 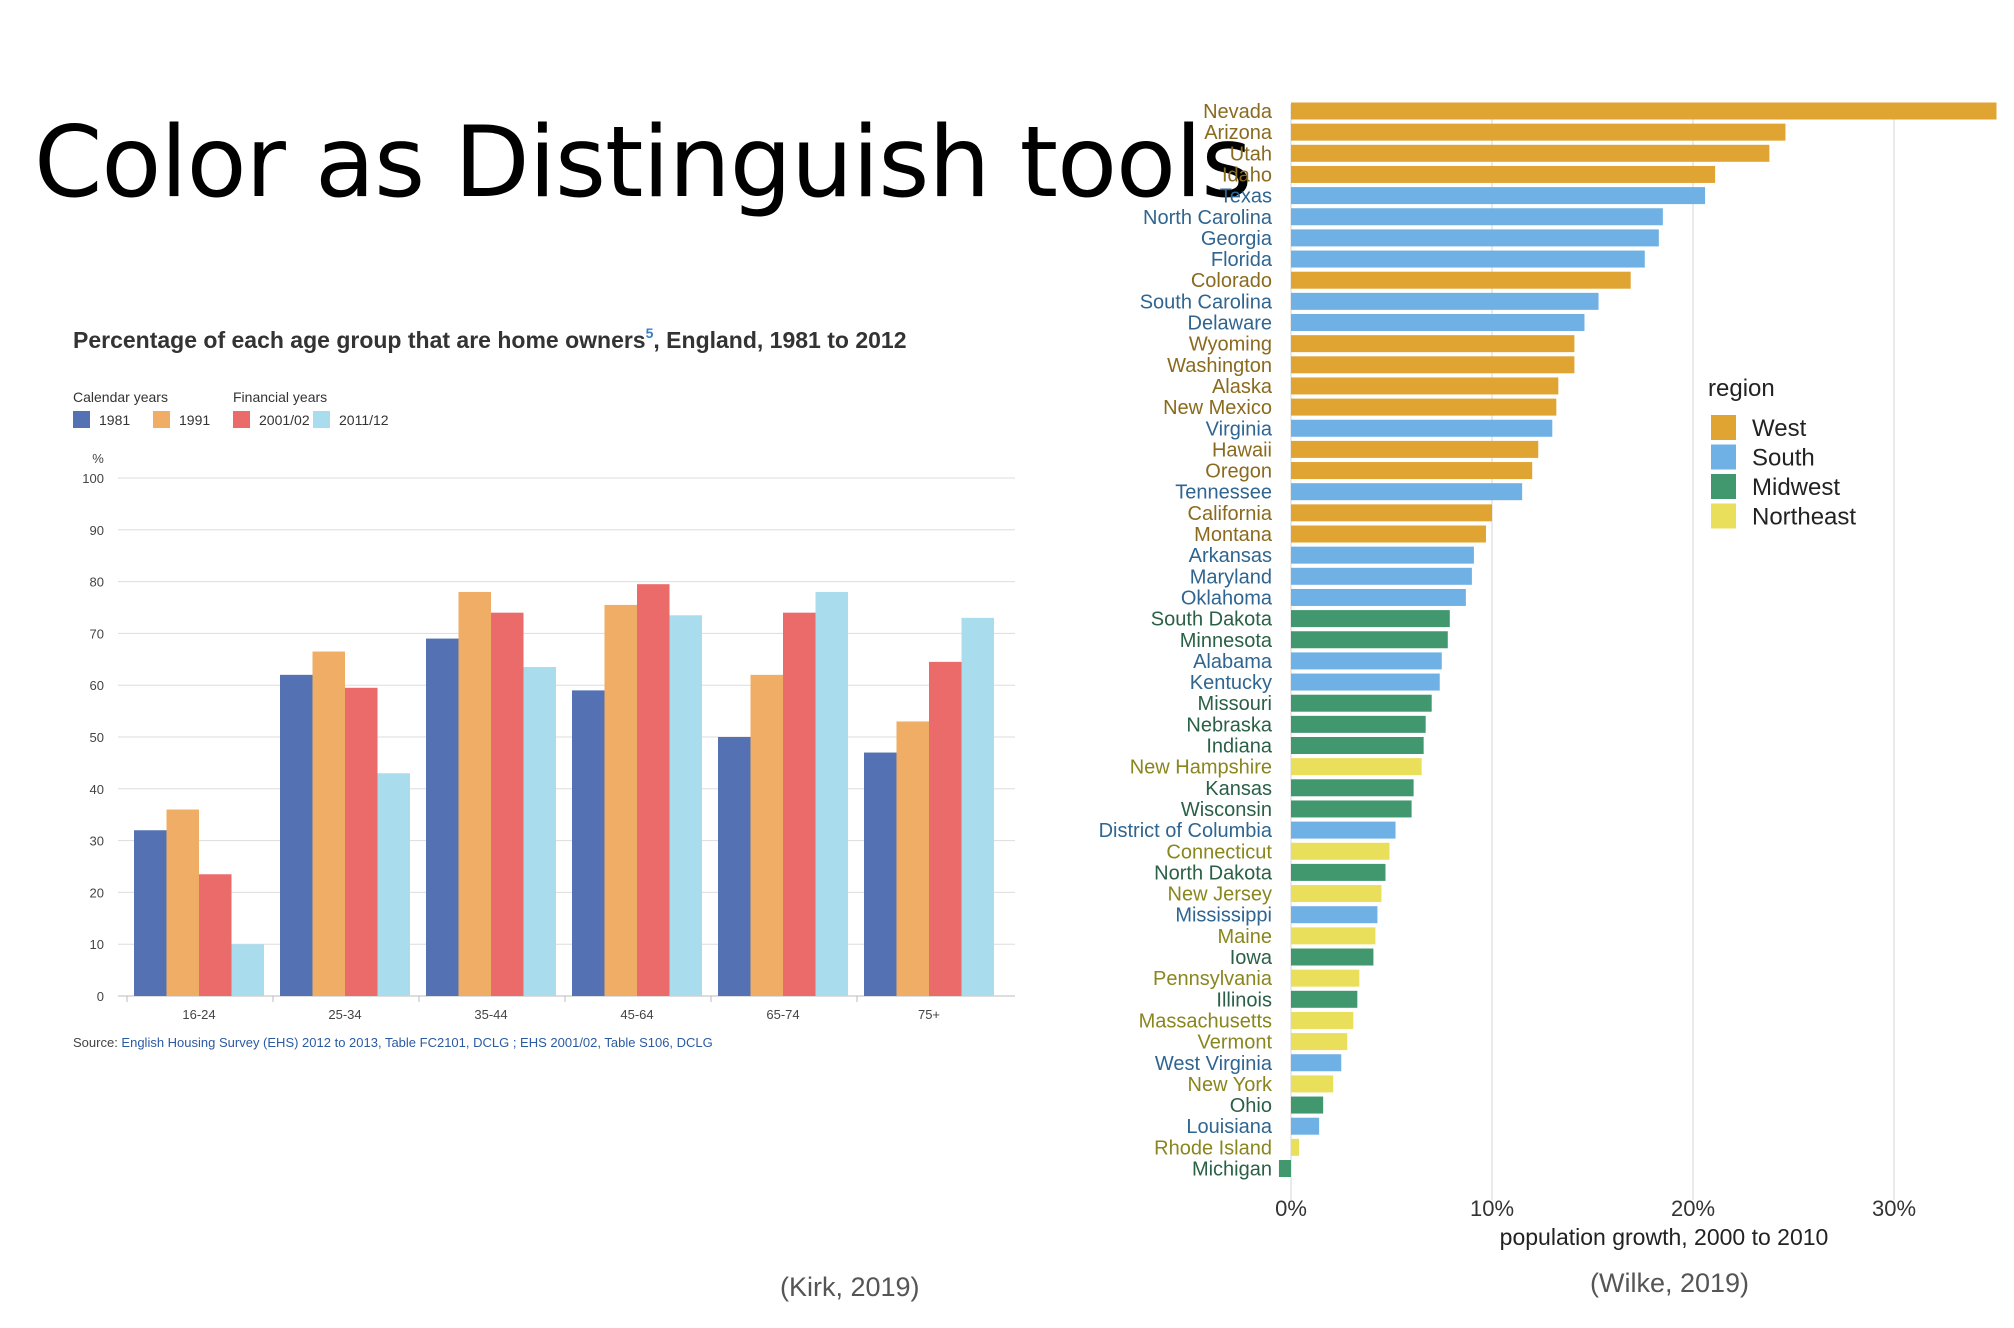 What do you see at coordinates (779, 340) in the screenshot?
I see `chart-title-suffix: , England, 1981 to 2012` at bounding box center [779, 340].